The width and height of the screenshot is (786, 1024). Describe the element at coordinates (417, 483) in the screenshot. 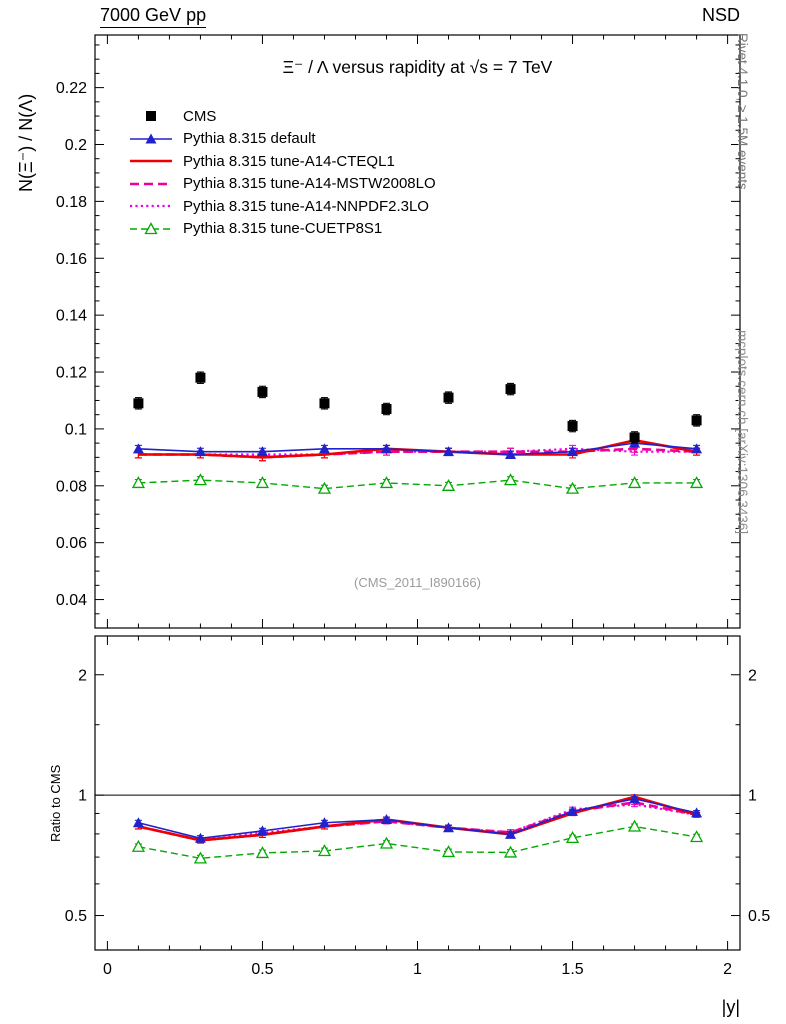

I see `series-pythia-8.315-tune-cuetp8s1` at that location.